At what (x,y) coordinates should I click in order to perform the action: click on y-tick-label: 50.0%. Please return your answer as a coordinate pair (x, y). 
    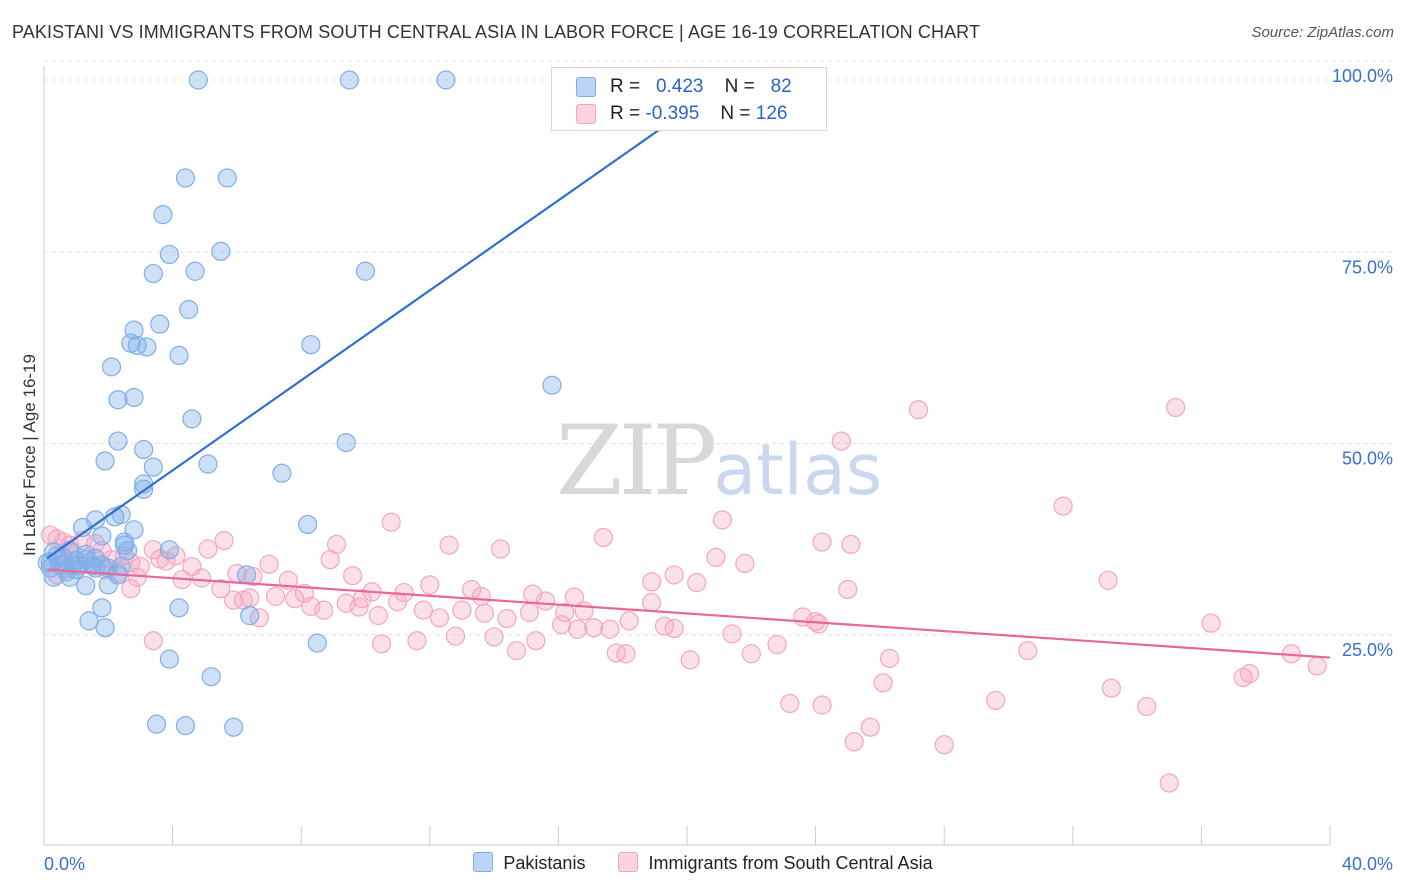
    Looking at the image, I should click on (1367, 459).